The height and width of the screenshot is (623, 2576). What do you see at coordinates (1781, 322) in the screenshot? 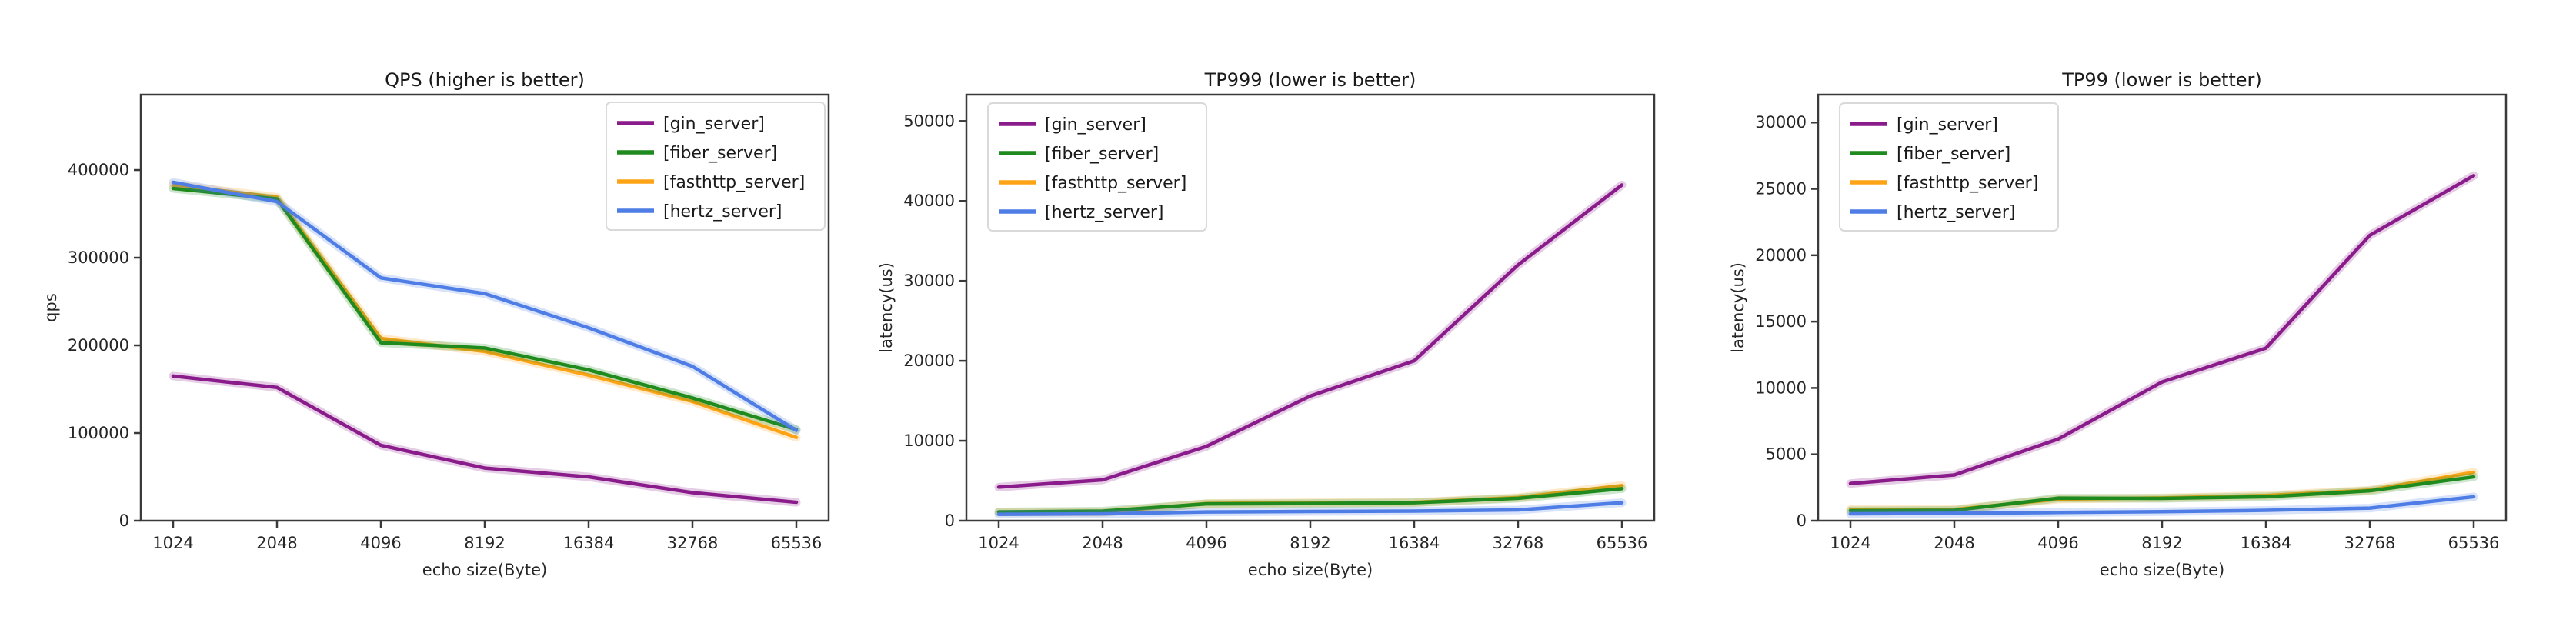
I see `y-axis-tick-label: 15000` at bounding box center [1781, 322].